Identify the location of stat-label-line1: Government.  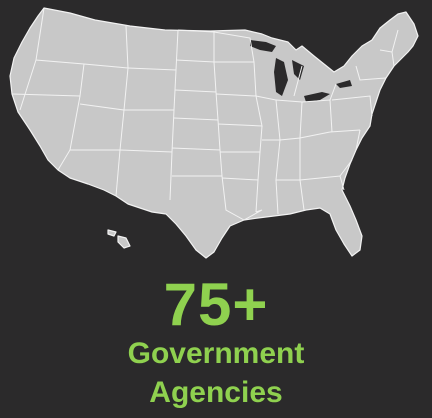
(216, 353).